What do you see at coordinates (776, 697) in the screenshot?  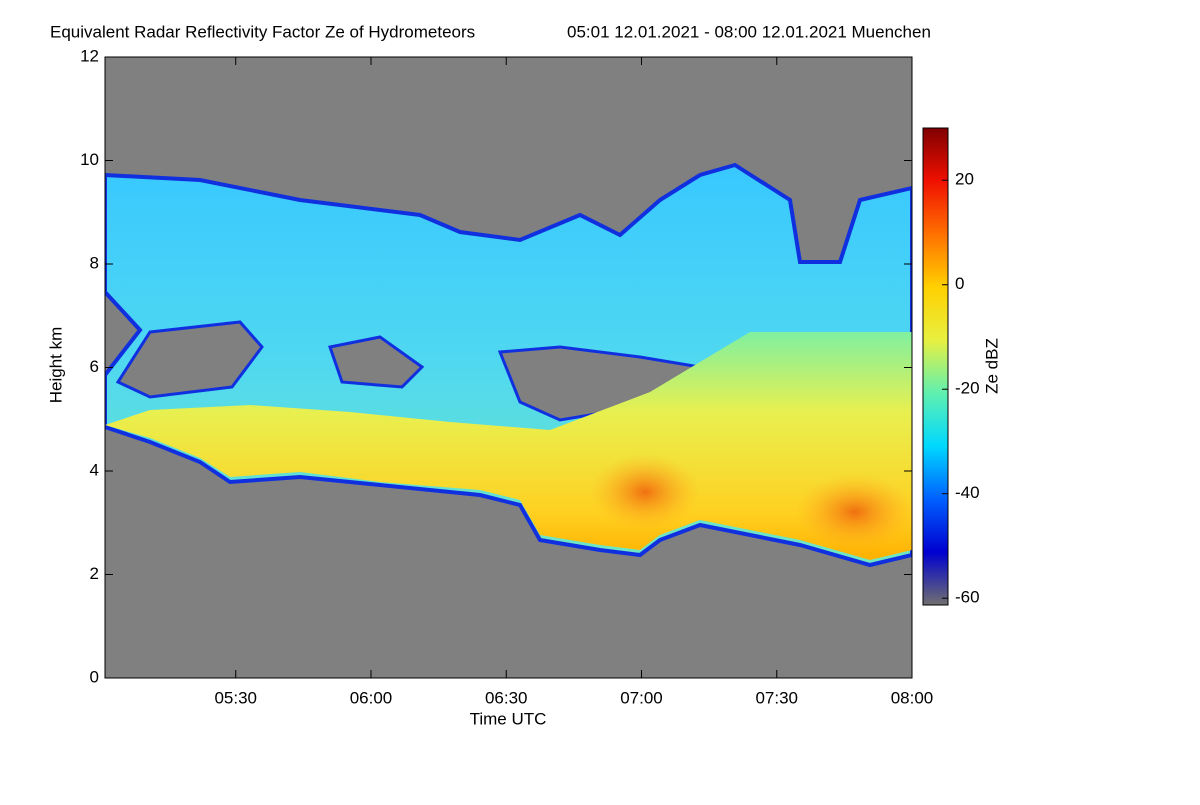 I see `x-tick-label: 07:30` at bounding box center [776, 697].